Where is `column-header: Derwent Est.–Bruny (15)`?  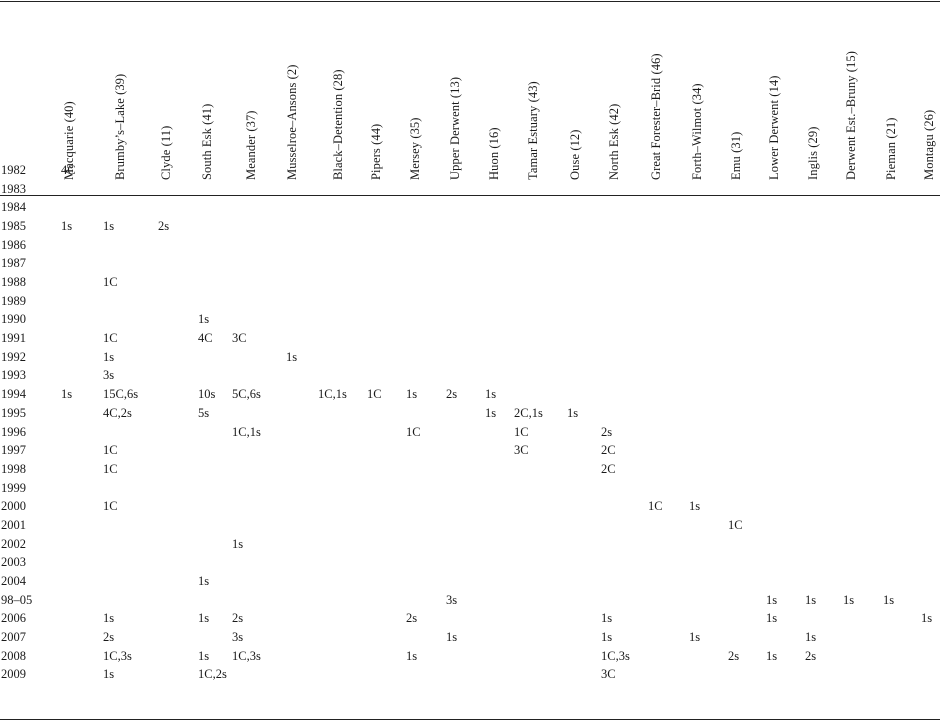 column-header: Derwent Est.–Bruny (15) is located at coordinates (851, 115).